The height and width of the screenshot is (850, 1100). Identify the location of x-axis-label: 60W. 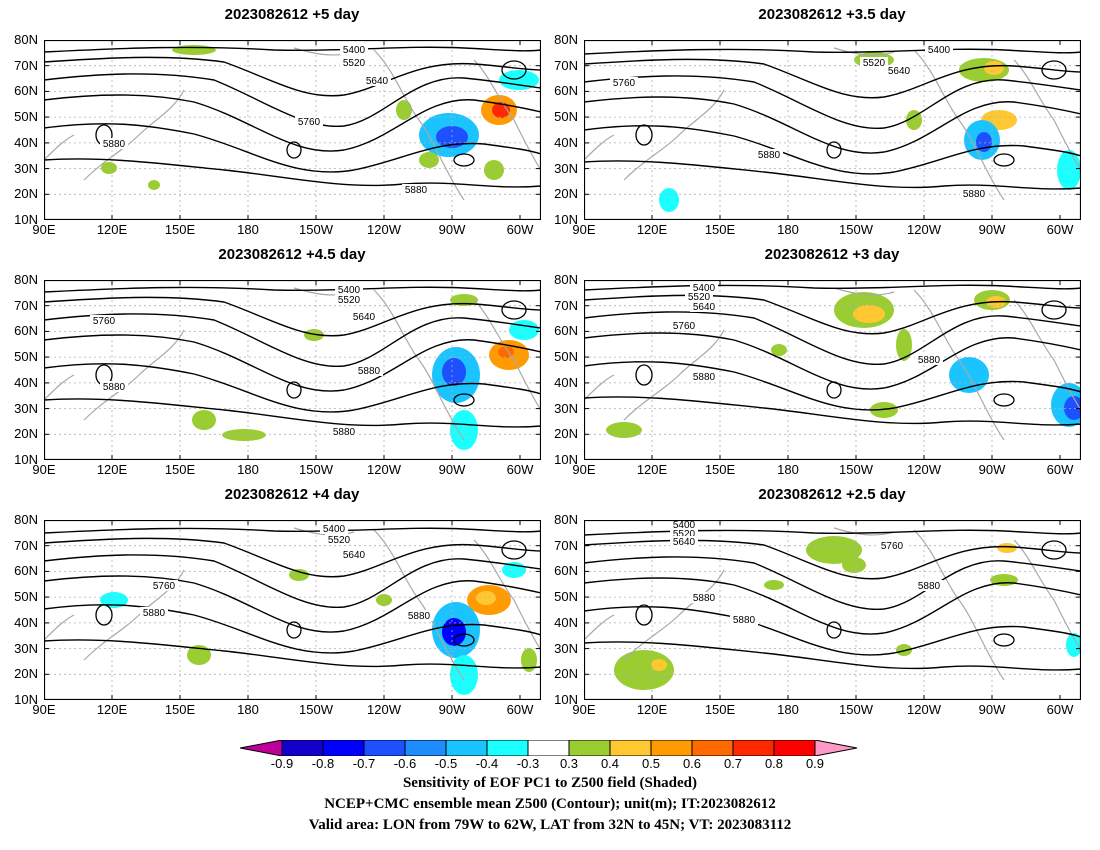
(1060, 709).